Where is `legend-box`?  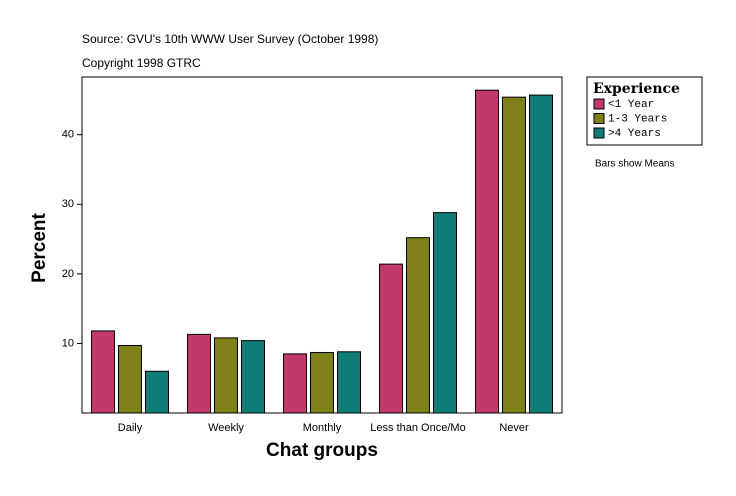 legend-box is located at coordinates (644, 111).